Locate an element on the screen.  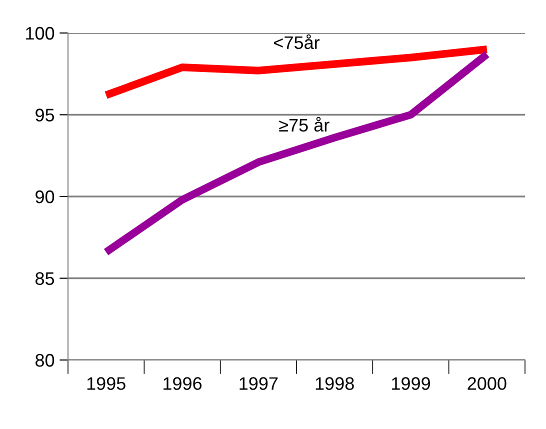
y-tick-label: 80 is located at coordinates (45, 360).